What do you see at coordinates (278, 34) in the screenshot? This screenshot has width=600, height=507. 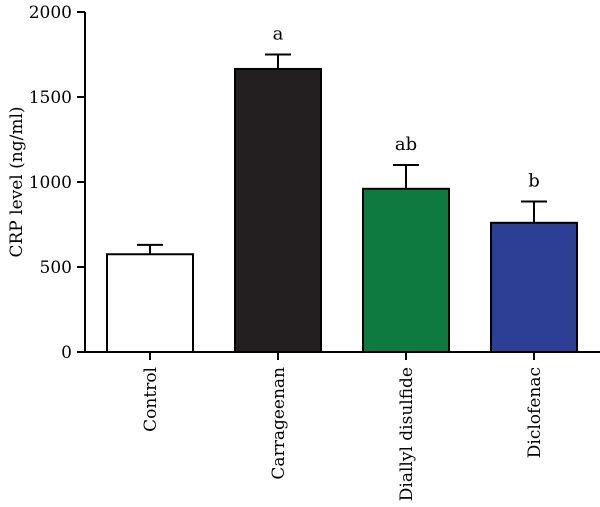 I see `significance-label: a` at bounding box center [278, 34].